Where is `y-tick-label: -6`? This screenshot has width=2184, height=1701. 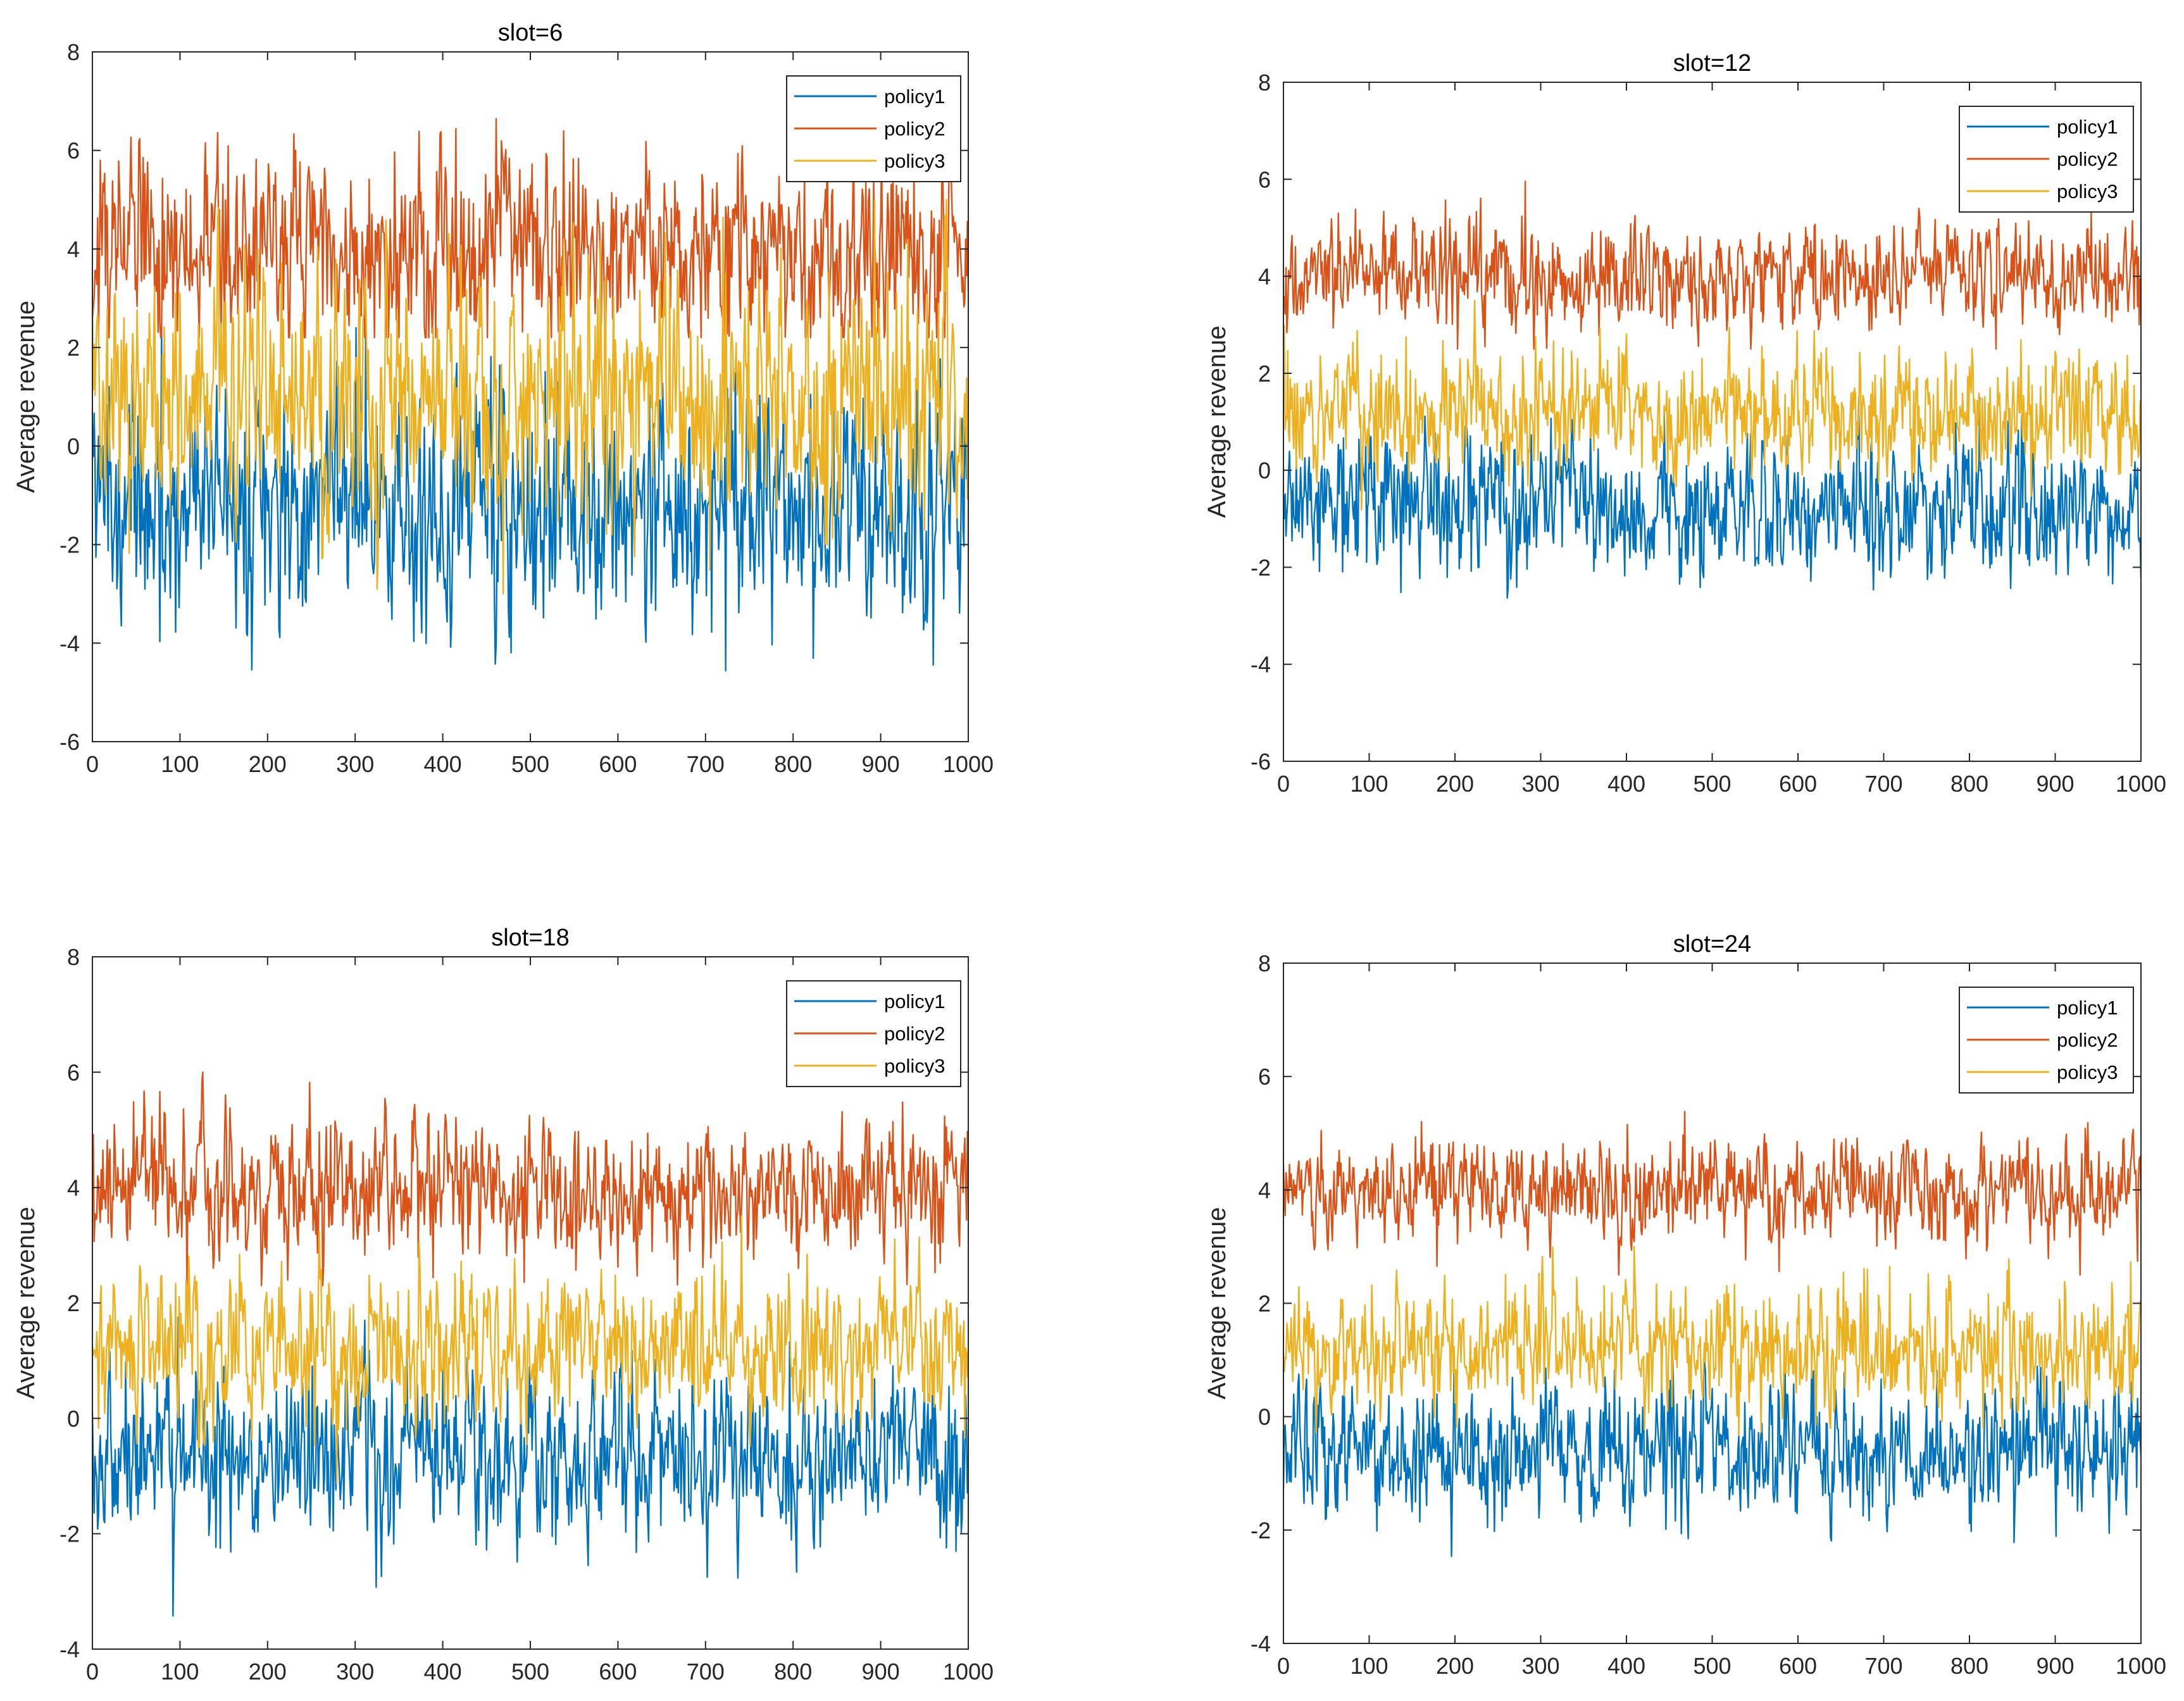
y-tick-label: -6 is located at coordinates (1261, 762).